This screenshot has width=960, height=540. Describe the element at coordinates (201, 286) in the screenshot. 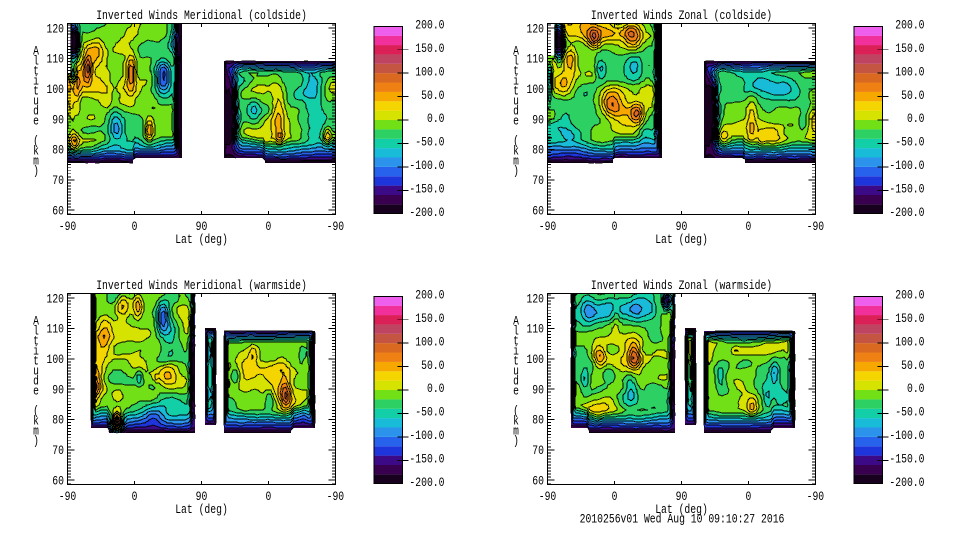

I see `svg-text:Inverted Winds Meridional (war: Inverted Winds Meridional (warmside)` at that location.